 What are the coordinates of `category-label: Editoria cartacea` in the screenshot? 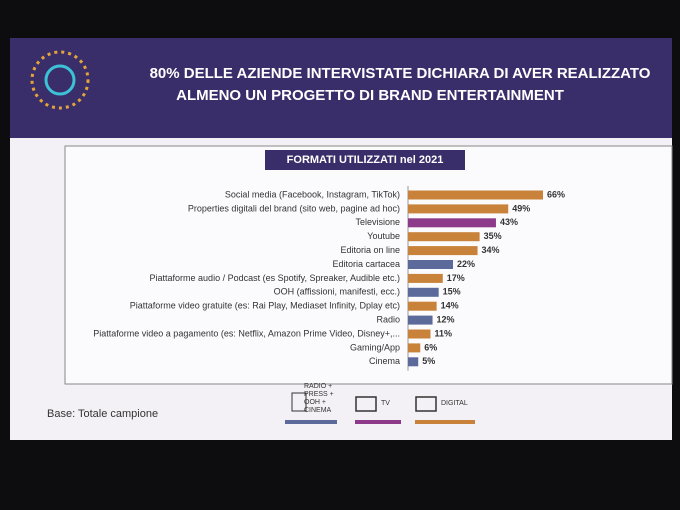 It's located at (366, 264).